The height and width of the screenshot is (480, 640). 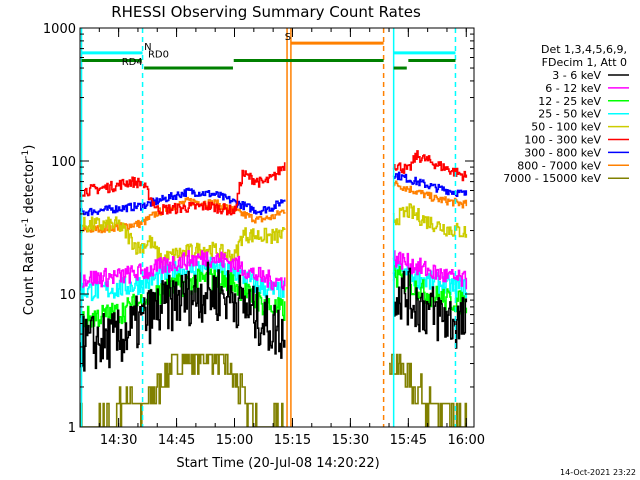 What do you see at coordinates (584, 49) in the screenshot?
I see `legend-header-line-1: Det 1,3,4,5,6,9,` at bounding box center [584, 49].